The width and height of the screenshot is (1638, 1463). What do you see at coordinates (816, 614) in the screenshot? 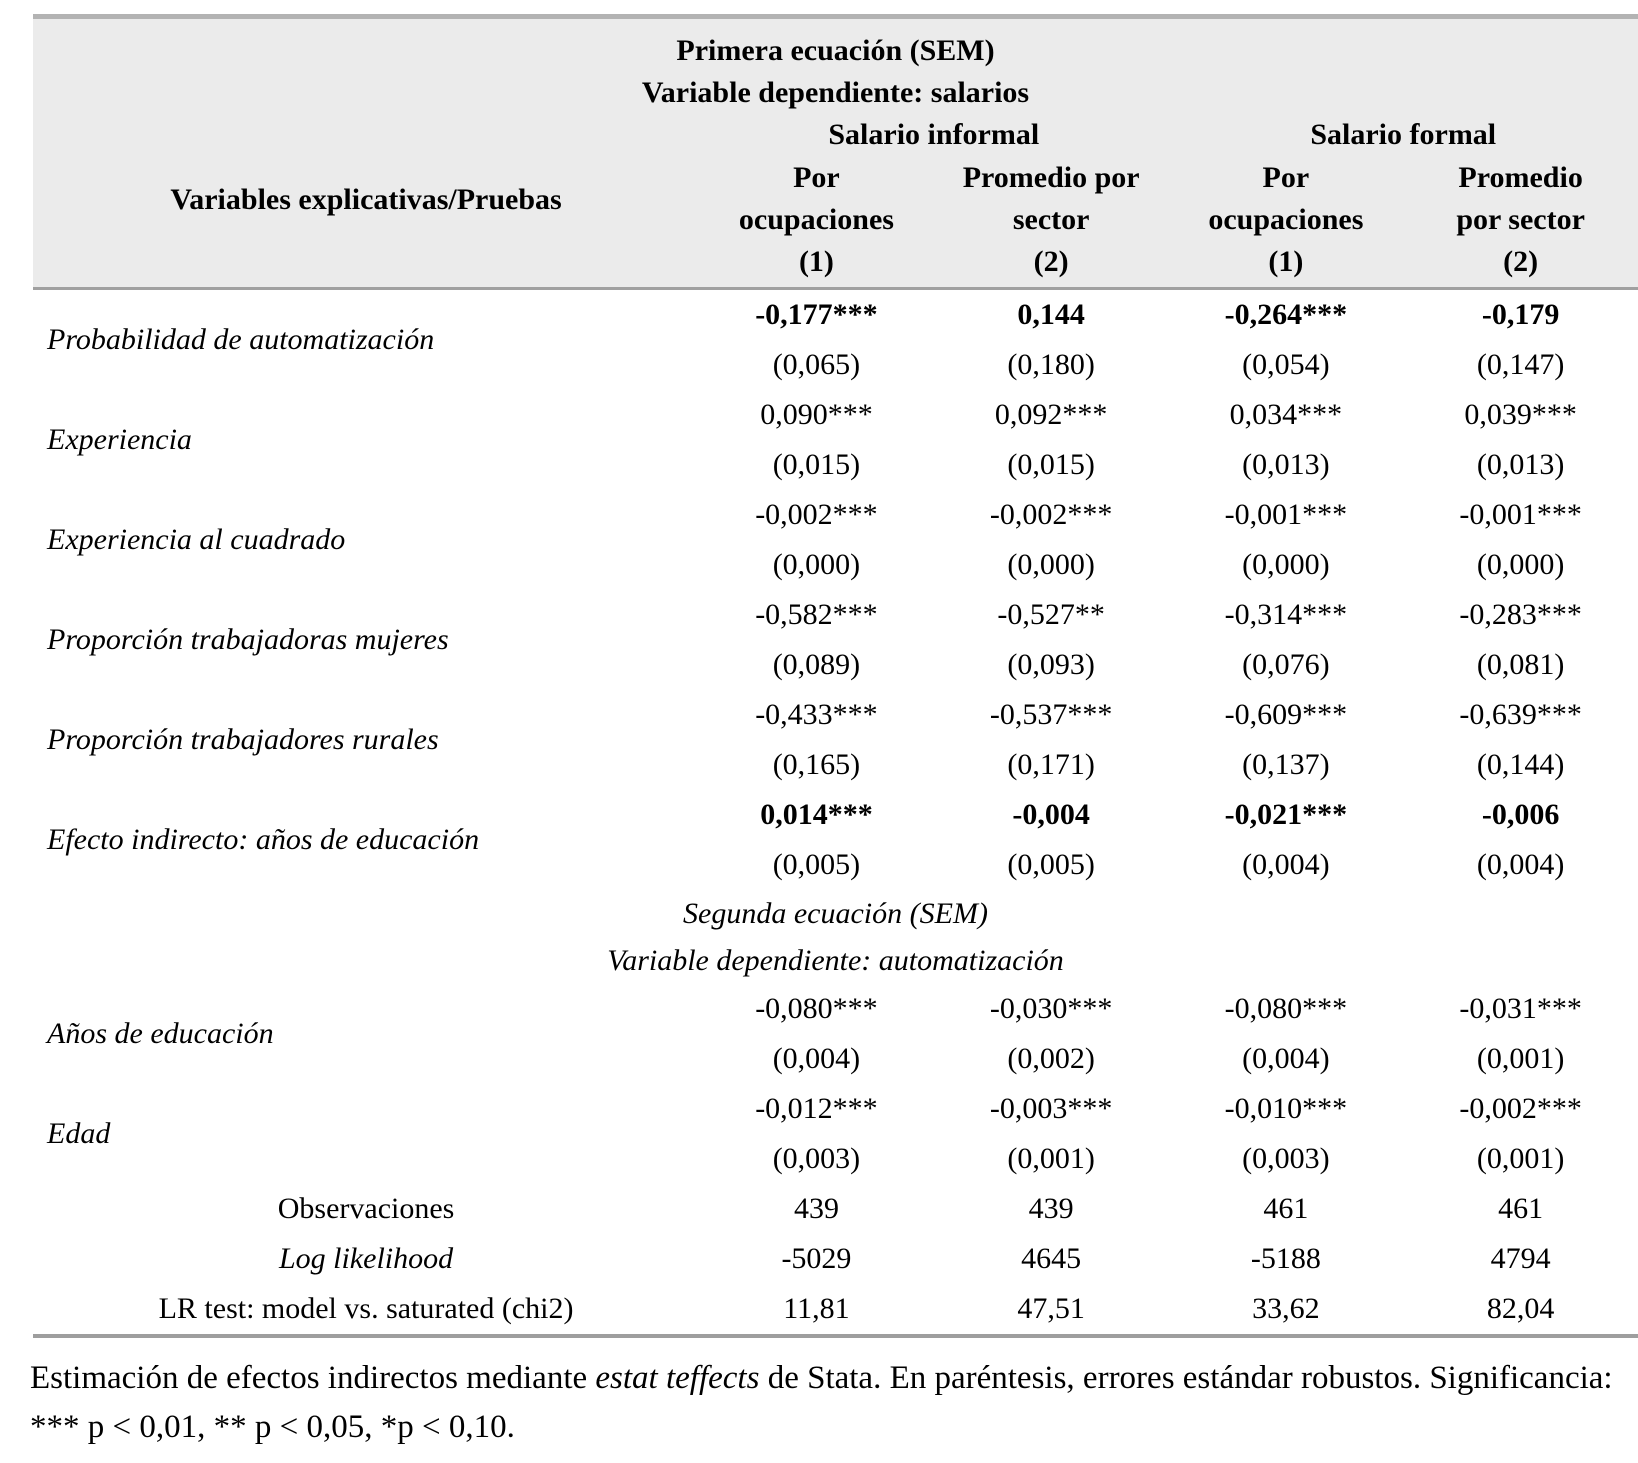
I see `coef-cell: -0,582***` at bounding box center [816, 614].